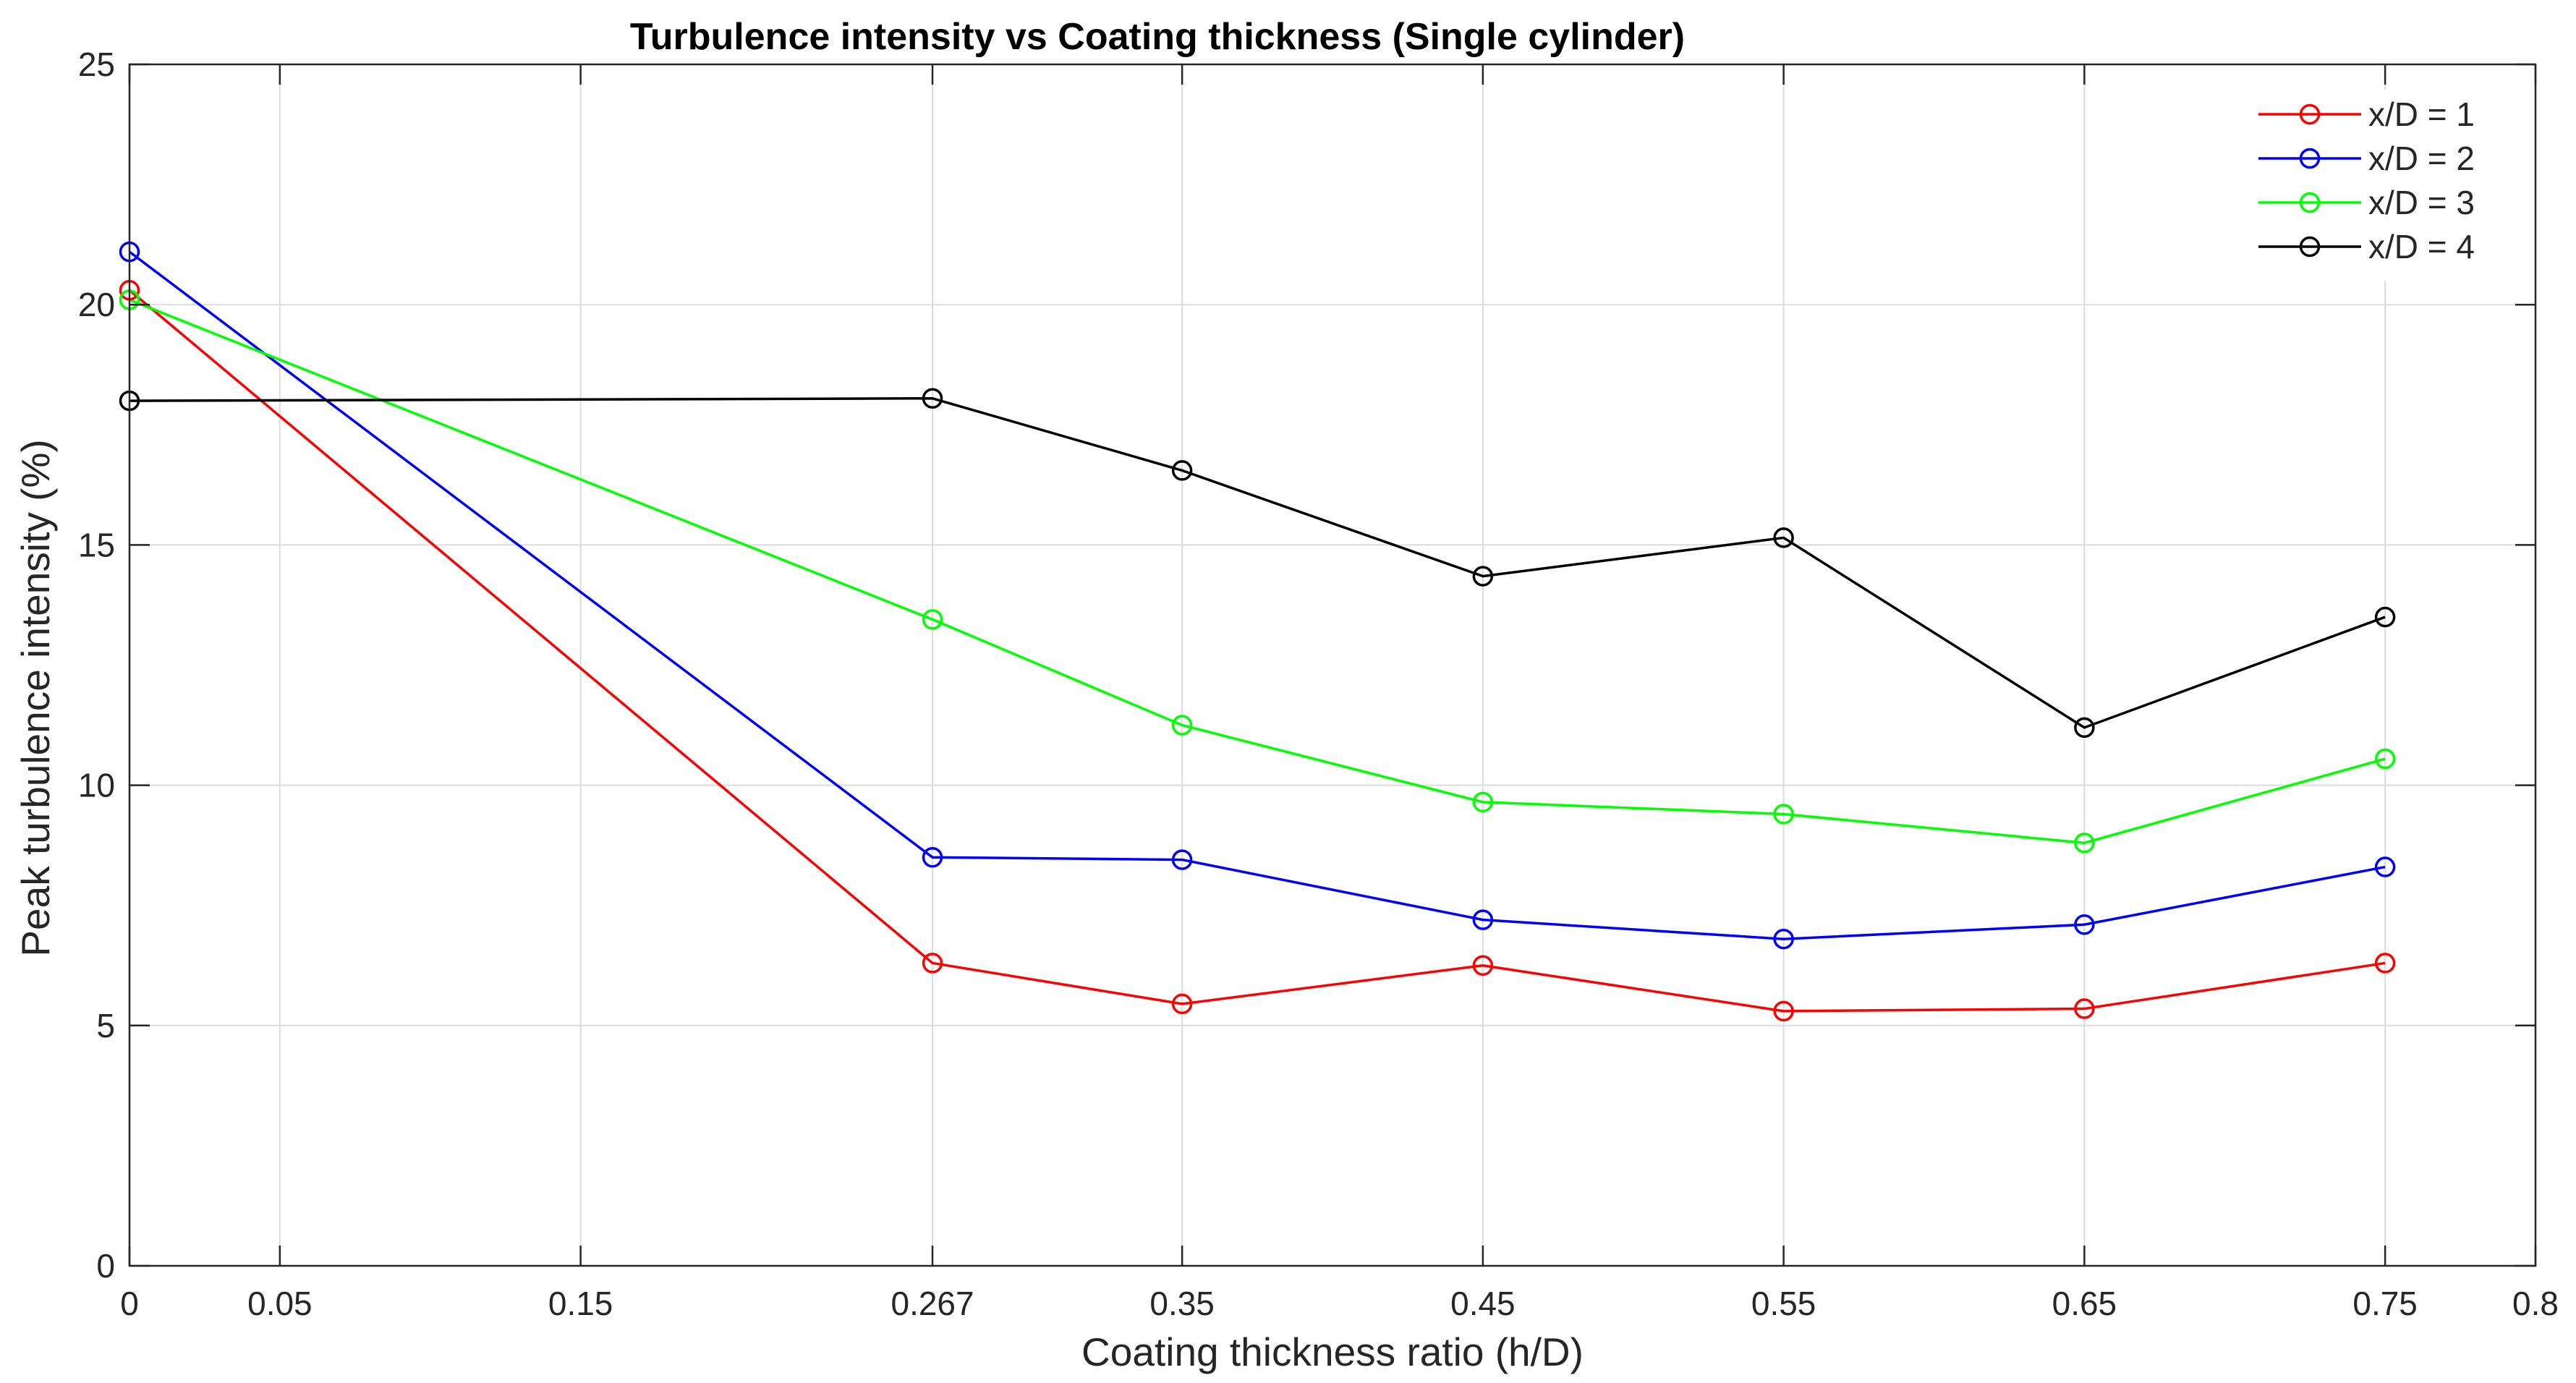 The height and width of the screenshot is (1383, 2576). What do you see at coordinates (1783, 1303) in the screenshot?
I see `x-tick-label: 0.55` at bounding box center [1783, 1303].